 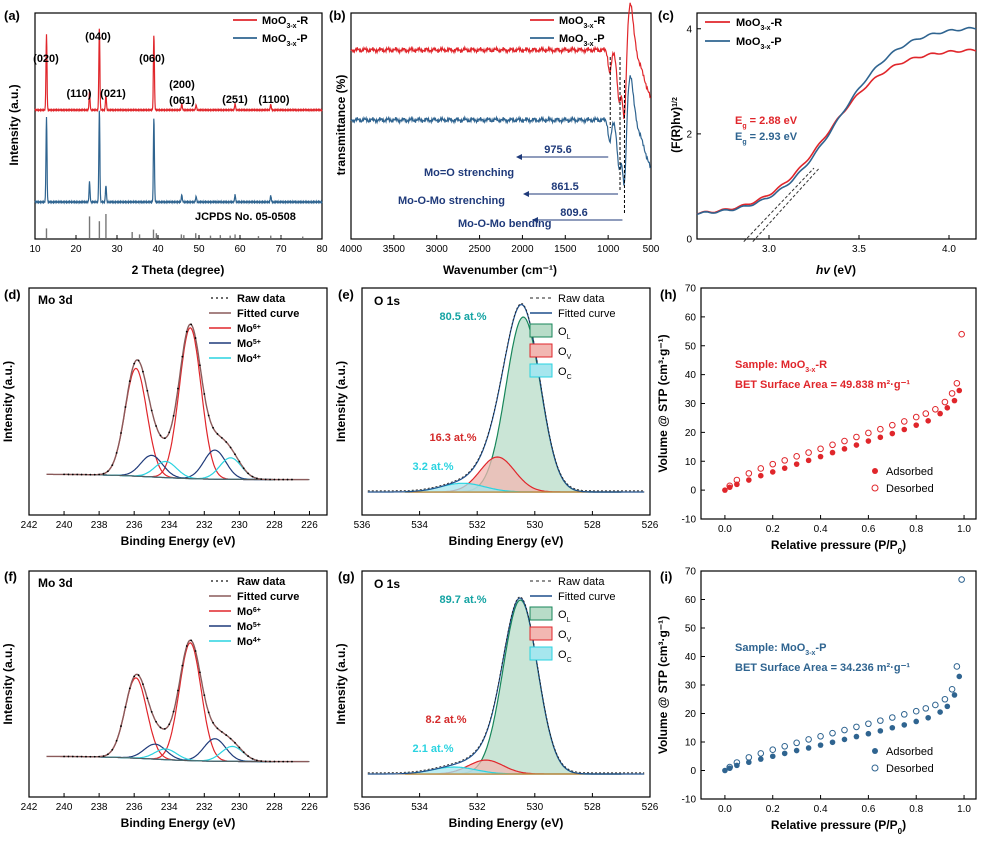 I want to click on b-xlabel: Wavenumber (cm⁻¹), so click(x=500, y=270).